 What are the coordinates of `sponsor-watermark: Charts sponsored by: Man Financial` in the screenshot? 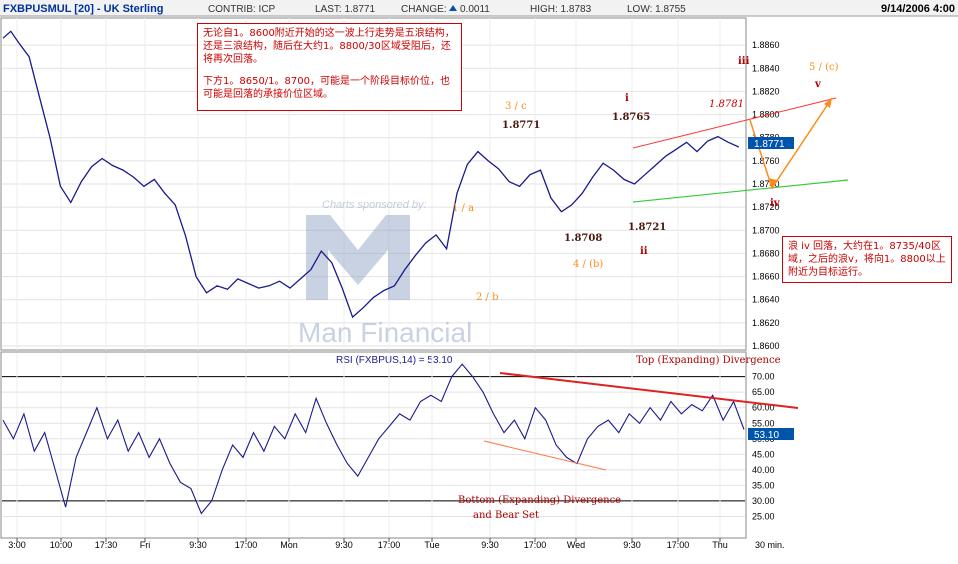 It's located at (385, 273).